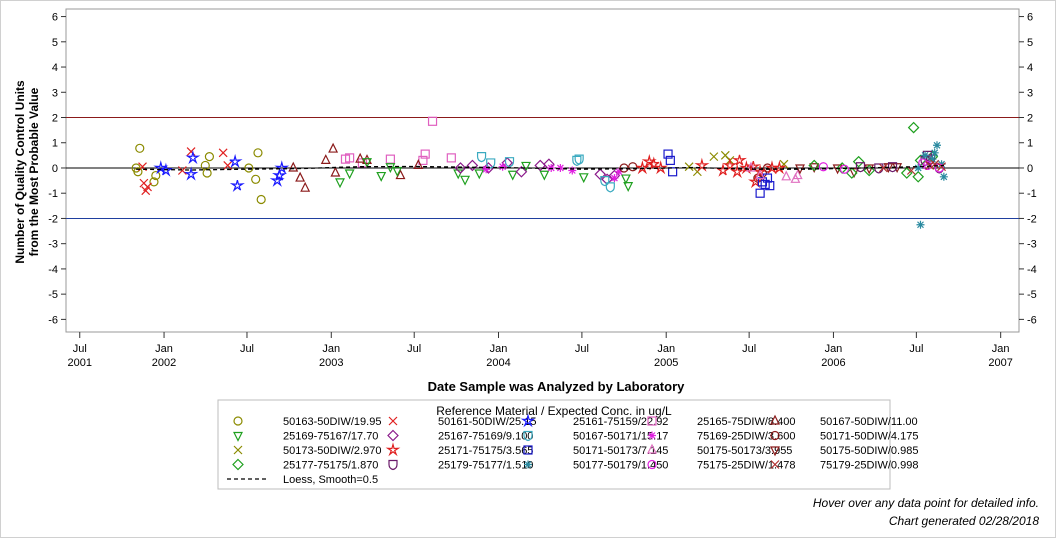 This screenshot has width=1056, height=538. What do you see at coordinates (1030, 68) in the screenshot?
I see `y-tick-label-right: 4` at bounding box center [1030, 68].